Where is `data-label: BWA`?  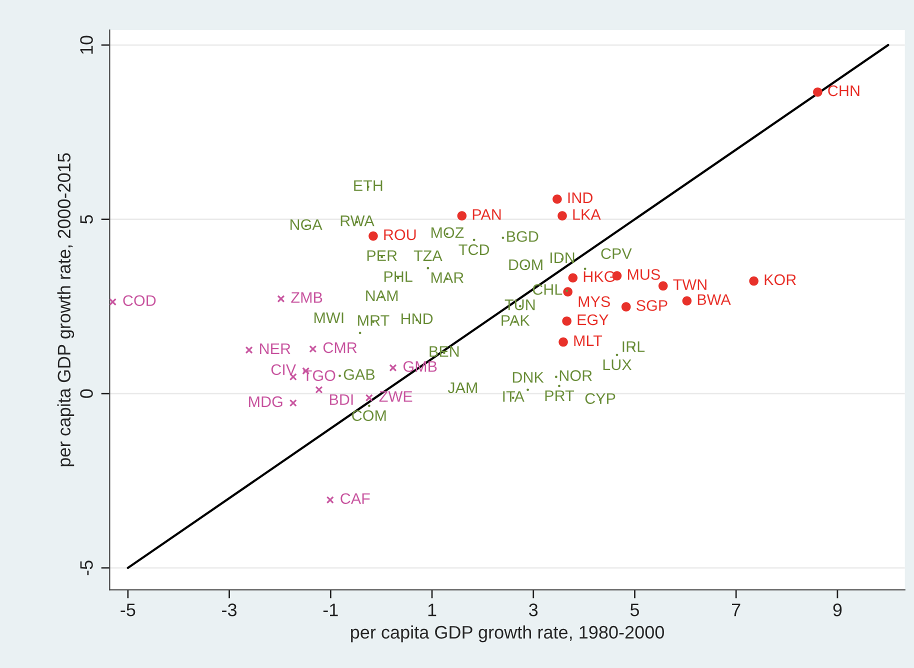
data-label: BWA is located at coordinates (714, 299).